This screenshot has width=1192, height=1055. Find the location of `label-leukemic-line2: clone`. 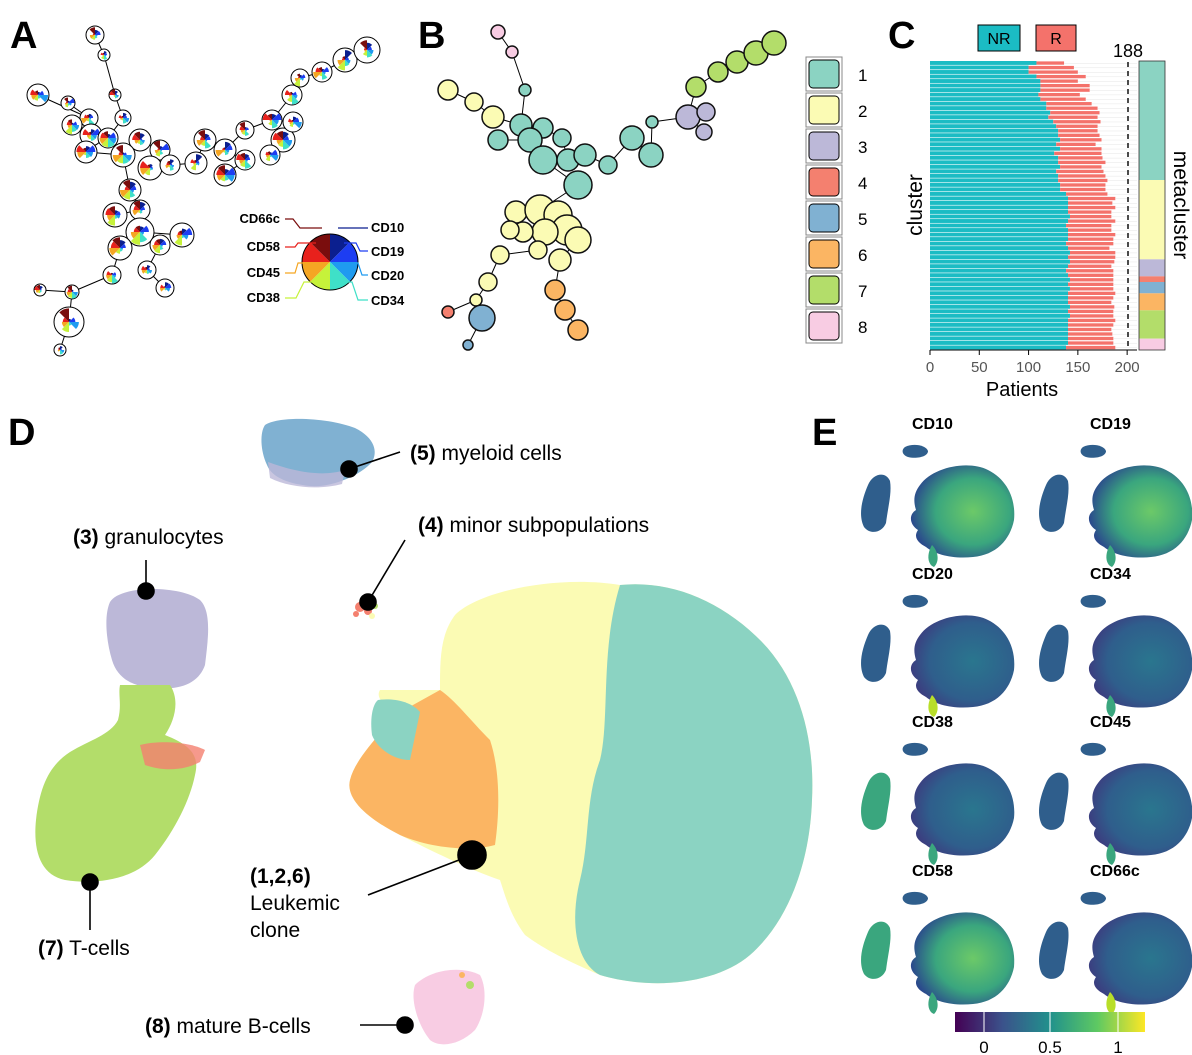

label-leukemic-line2: clone is located at coordinates (275, 930).